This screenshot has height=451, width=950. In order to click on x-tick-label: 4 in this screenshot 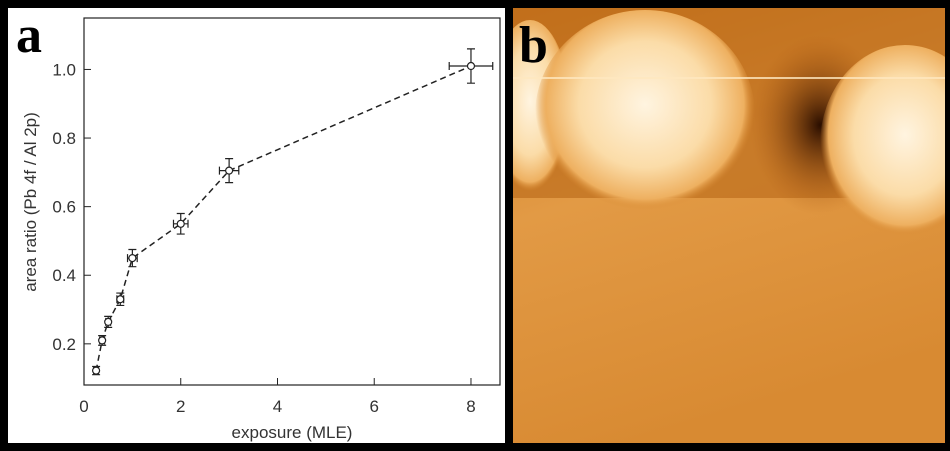, I will do `click(277, 406)`.